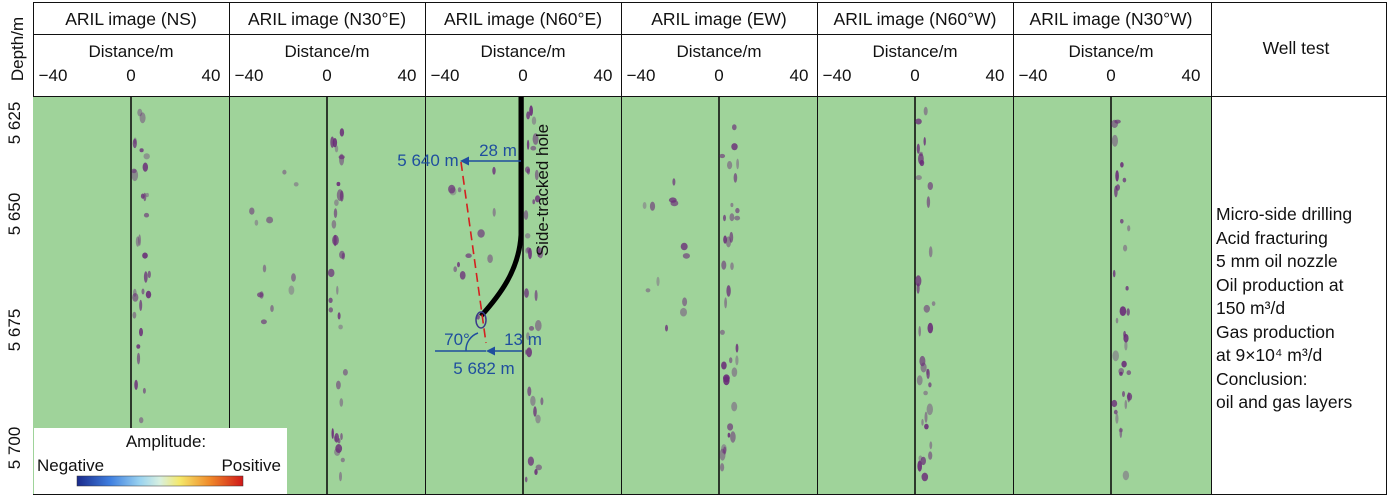  I want to click on top-depth-label: 5 640 m, so click(427, 160).